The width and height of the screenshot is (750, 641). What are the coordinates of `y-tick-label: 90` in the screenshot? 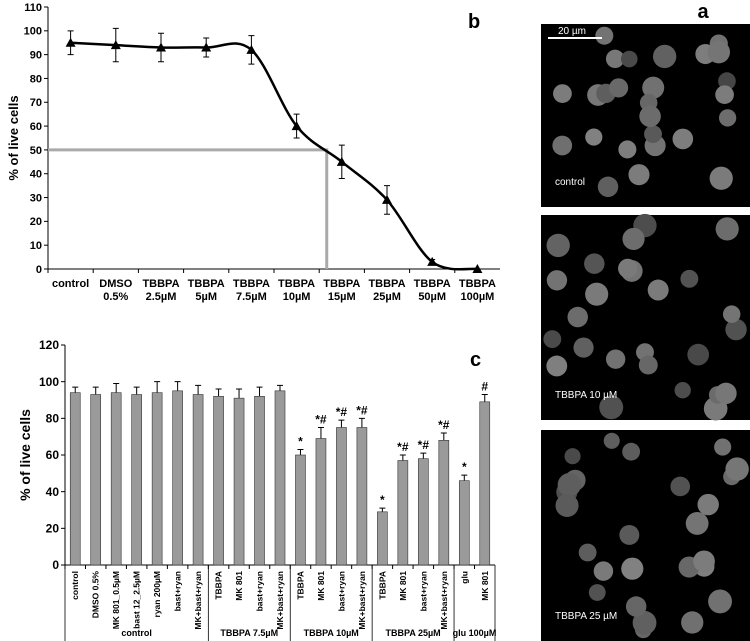 It's located at (36, 55).